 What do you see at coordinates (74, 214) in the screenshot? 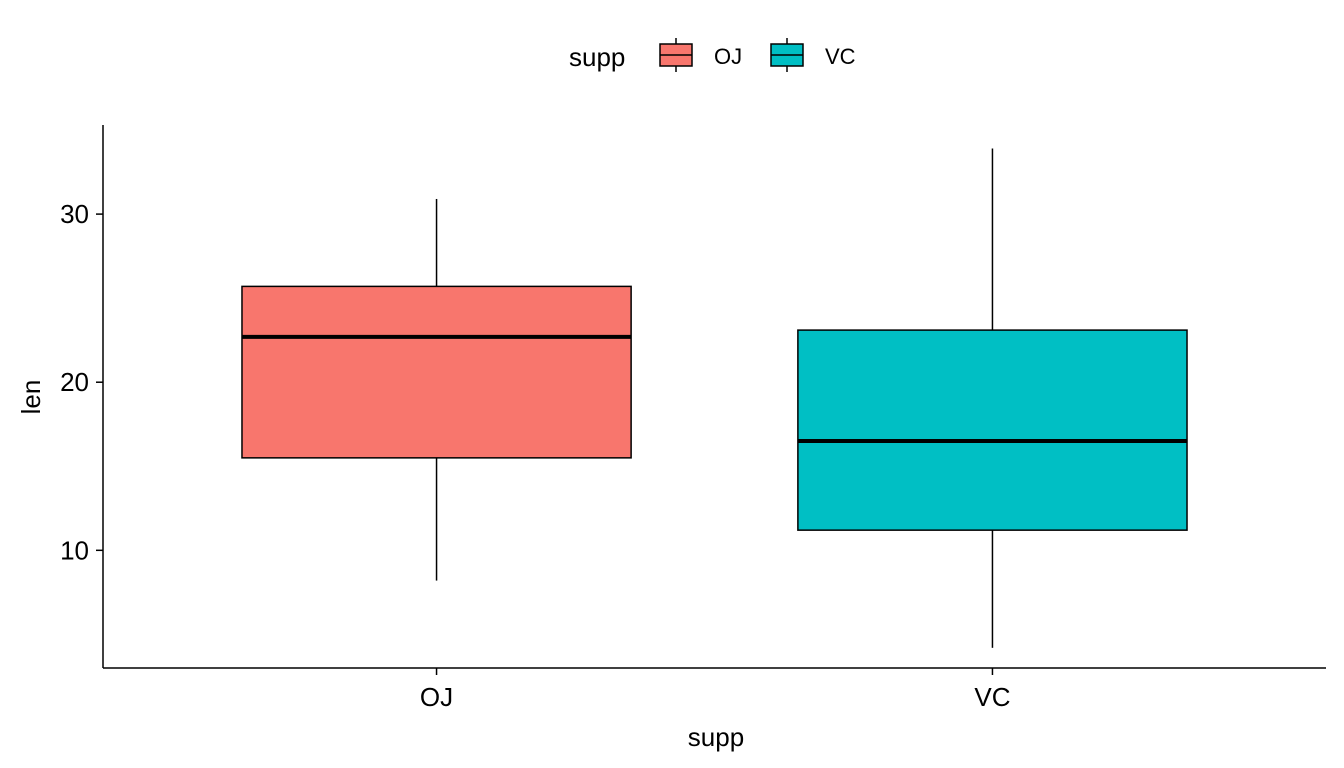
I see `y-tick-label: 30` at bounding box center [74, 214].